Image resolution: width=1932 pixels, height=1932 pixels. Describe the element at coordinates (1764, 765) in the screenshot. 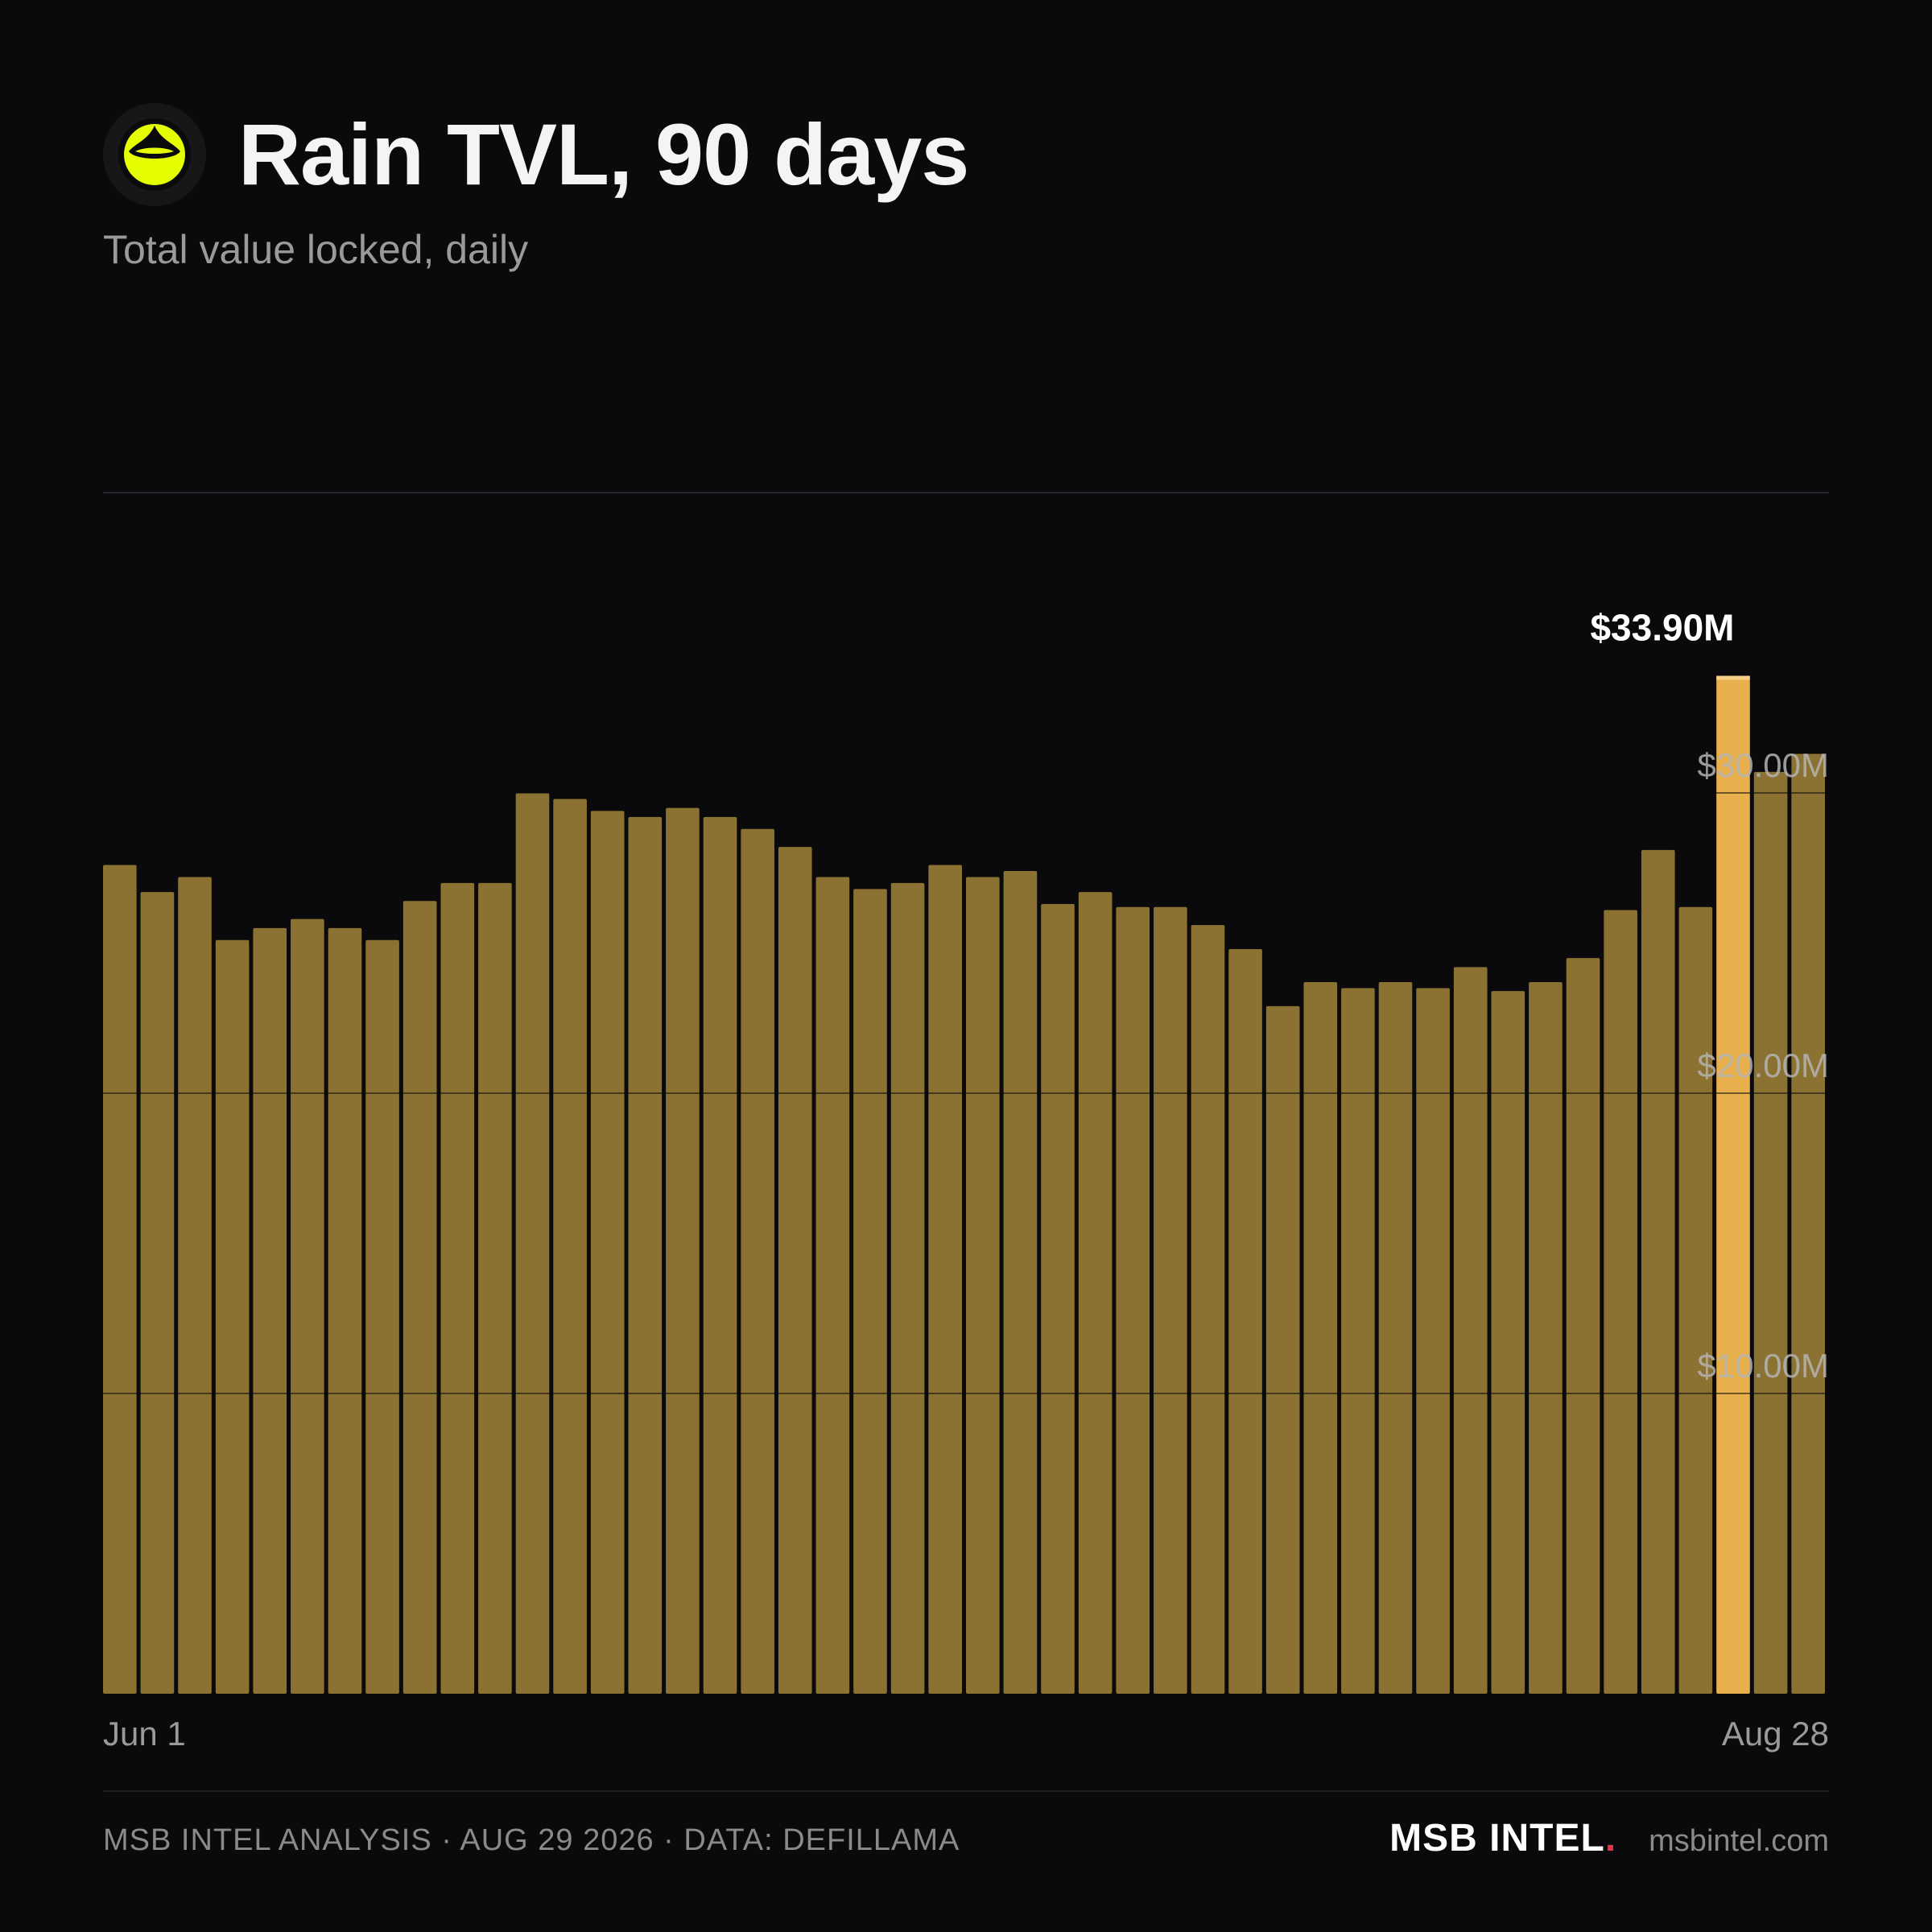

I see `y-tick-label: $30.00M` at that location.